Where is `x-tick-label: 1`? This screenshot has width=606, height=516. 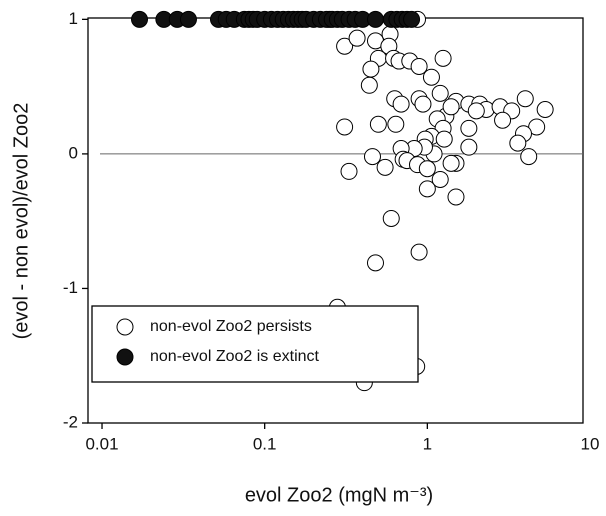 x-tick-label: 1 is located at coordinates (427, 443).